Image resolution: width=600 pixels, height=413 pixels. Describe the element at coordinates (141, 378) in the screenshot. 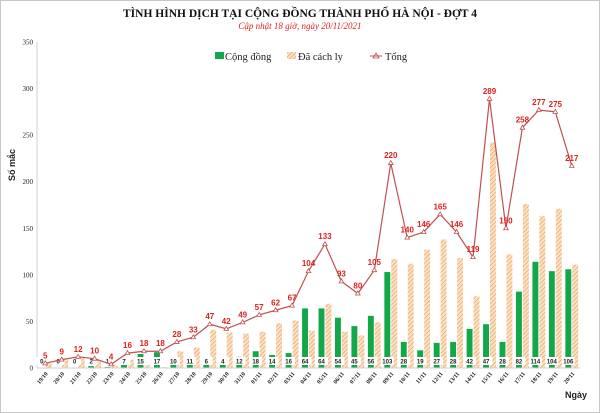

I see `x-tick-label: 25/10` at that location.